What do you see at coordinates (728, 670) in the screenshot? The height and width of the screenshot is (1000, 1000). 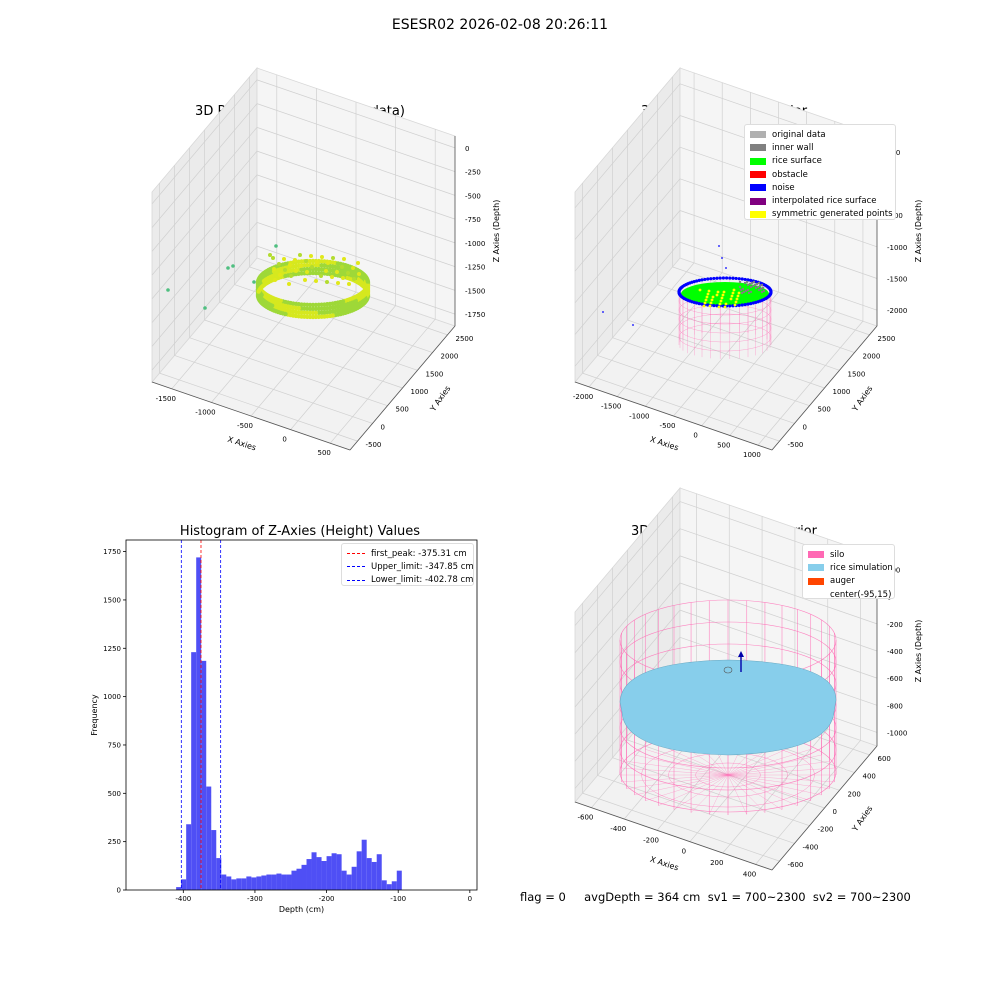 I see `center-marker` at bounding box center [728, 670].